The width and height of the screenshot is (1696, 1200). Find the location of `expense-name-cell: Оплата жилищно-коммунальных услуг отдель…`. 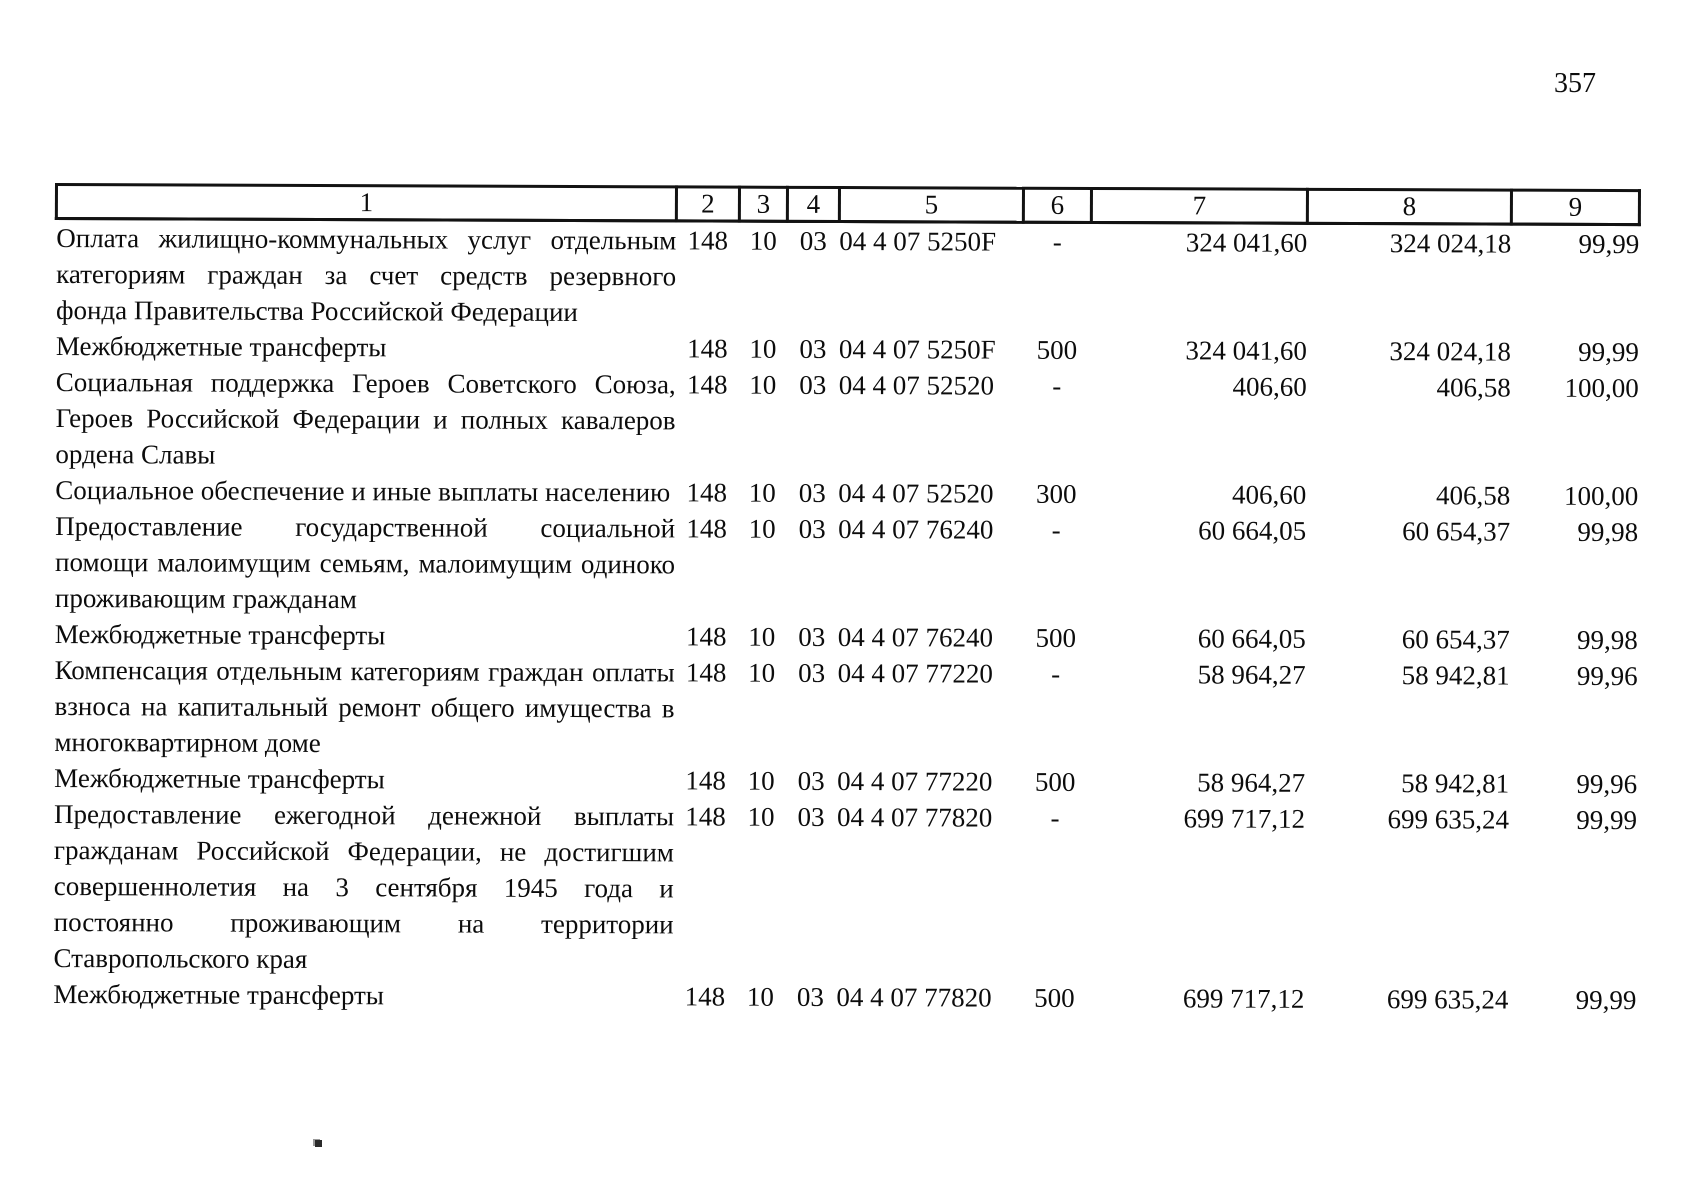

expense-name-cell: Оплата жилищно-коммунальных услуг отдель… is located at coordinates (366, 275).